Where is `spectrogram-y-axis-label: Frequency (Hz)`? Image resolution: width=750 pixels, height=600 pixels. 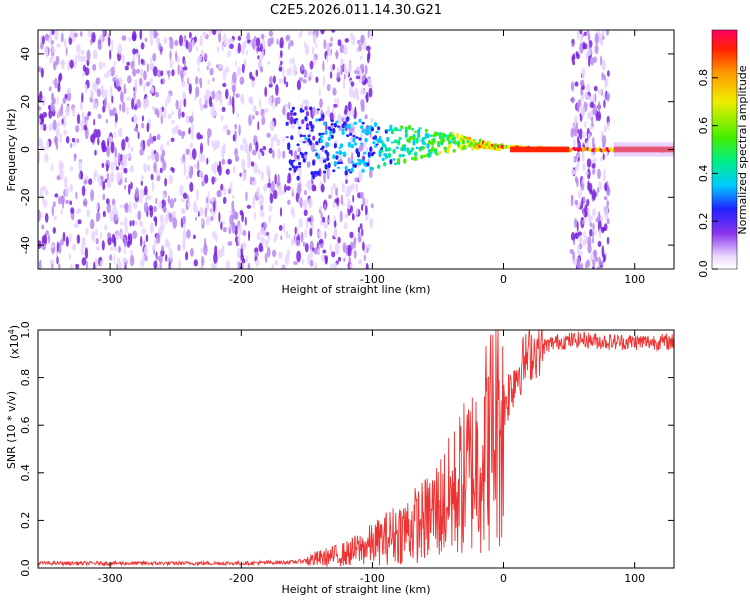 spectrogram-y-axis-label: Frequency (Hz) is located at coordinates (11, 150).